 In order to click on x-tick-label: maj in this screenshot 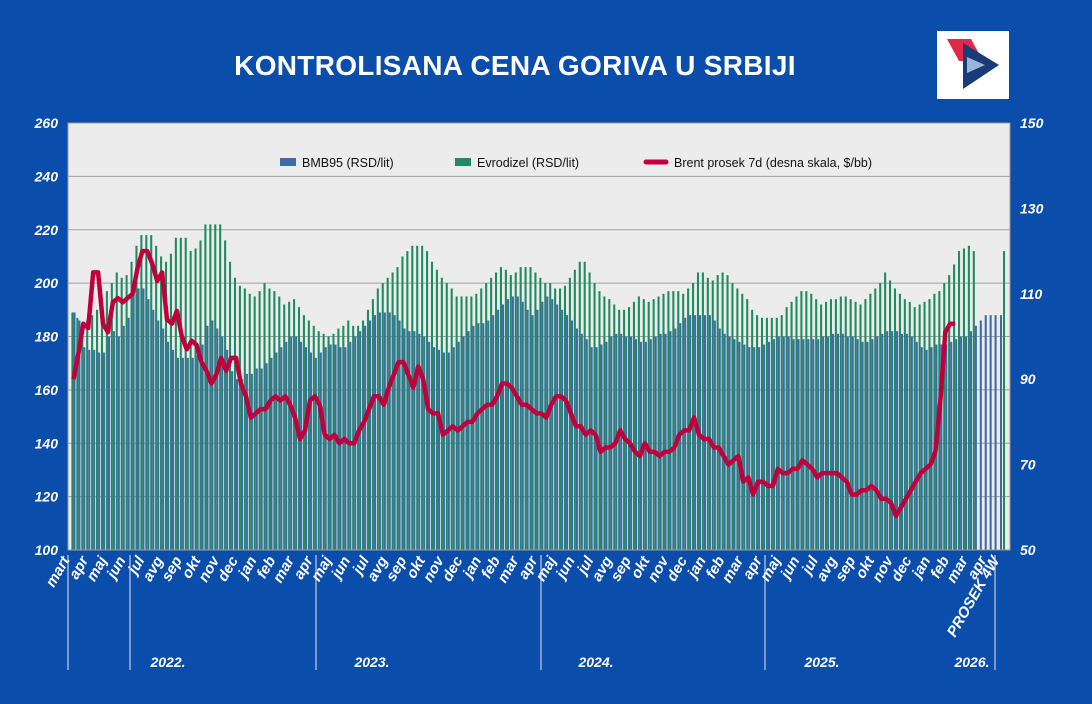, I will do `click(546, 569)`.